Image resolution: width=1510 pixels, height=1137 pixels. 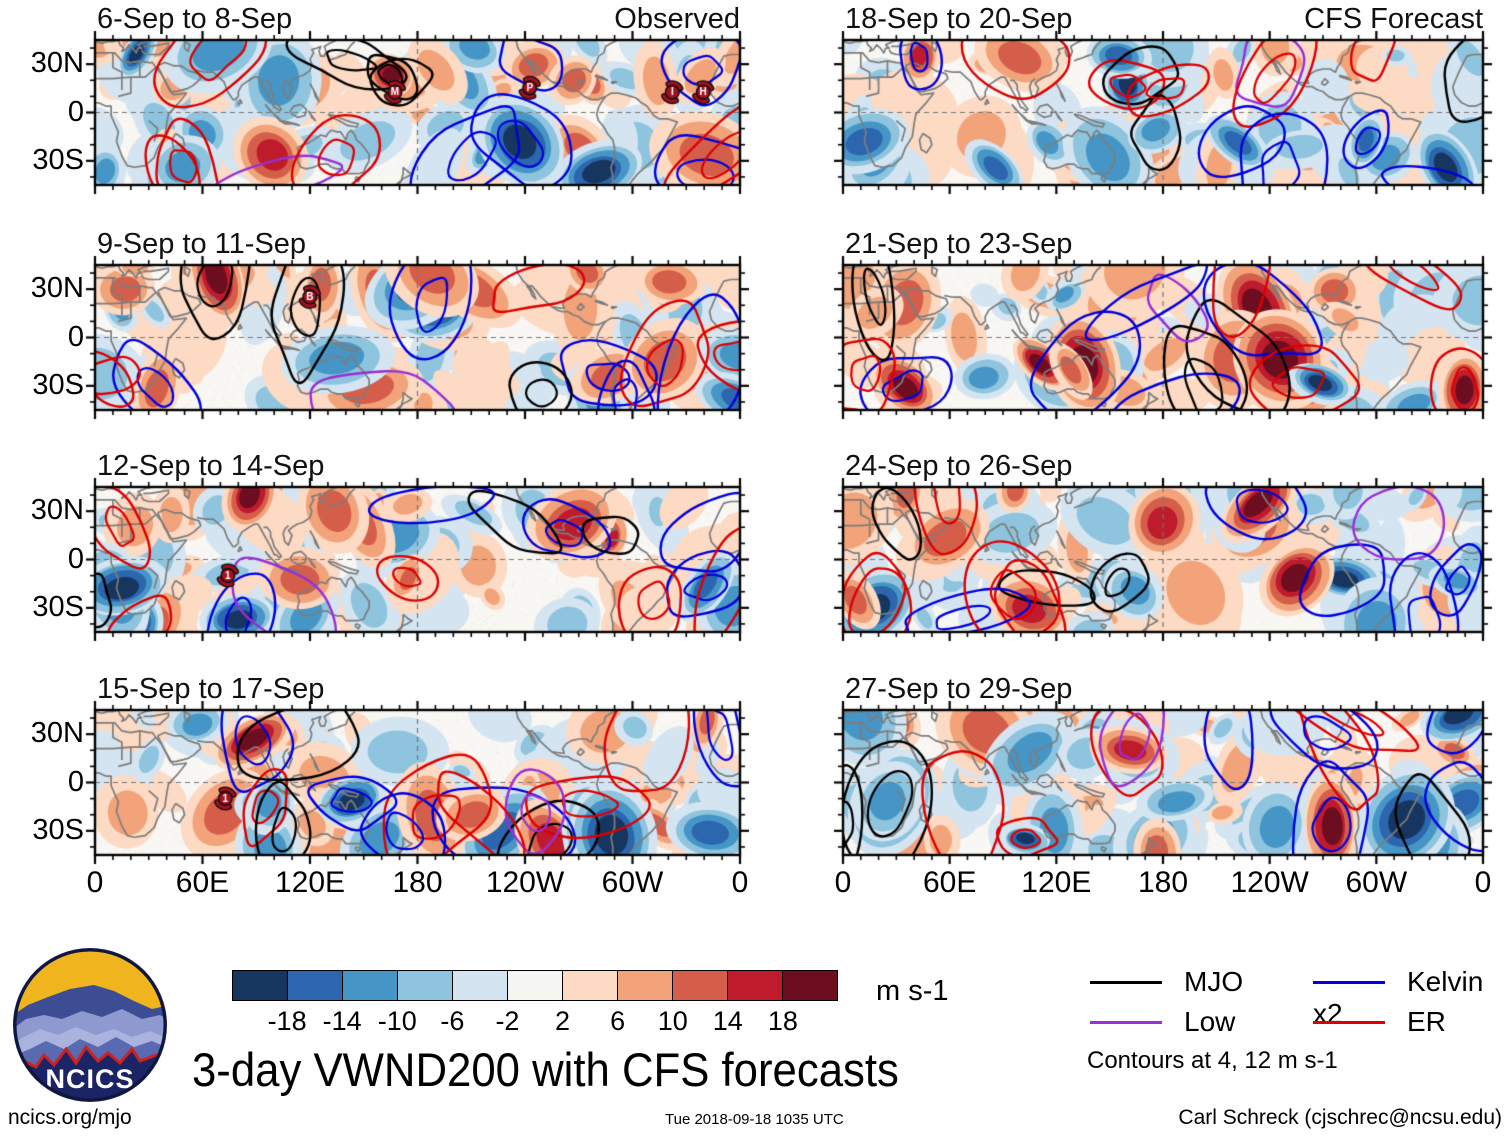 I want to click on colorbar, so click(x=535, y=985).